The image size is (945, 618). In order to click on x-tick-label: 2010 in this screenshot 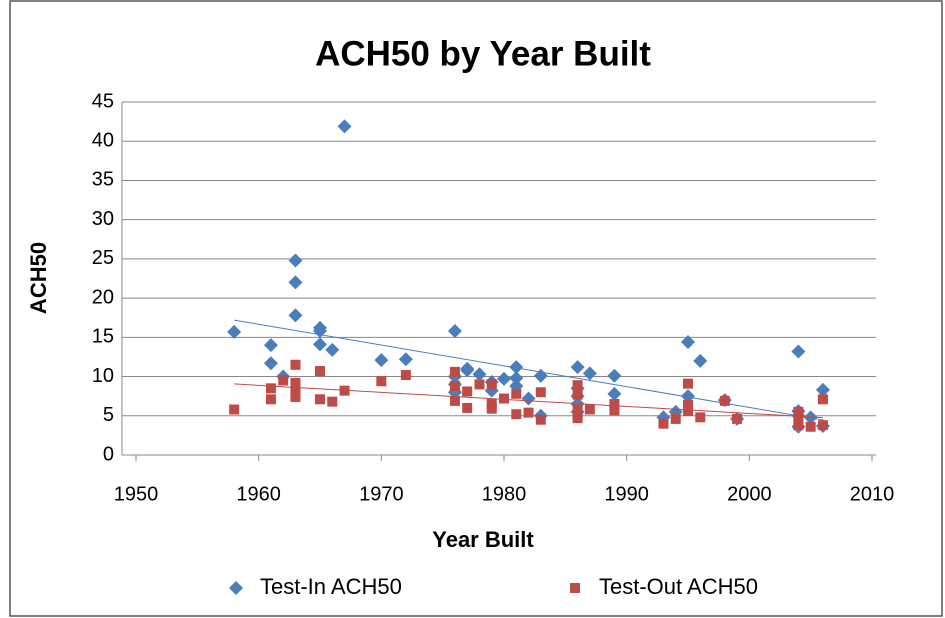, I will do `click(872, 494)`.